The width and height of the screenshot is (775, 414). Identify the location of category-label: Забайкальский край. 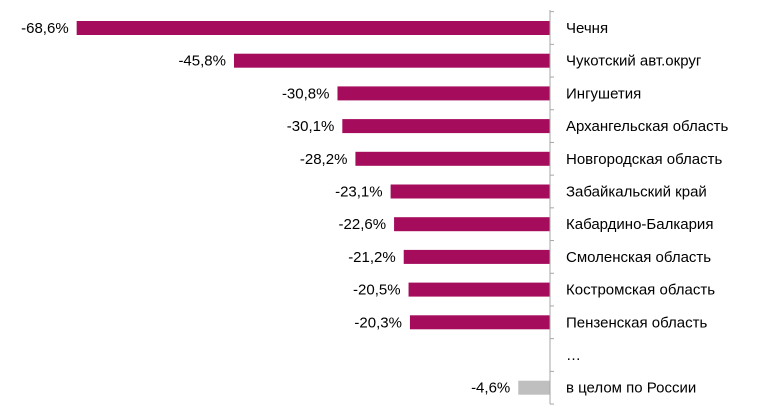
(636, 192).